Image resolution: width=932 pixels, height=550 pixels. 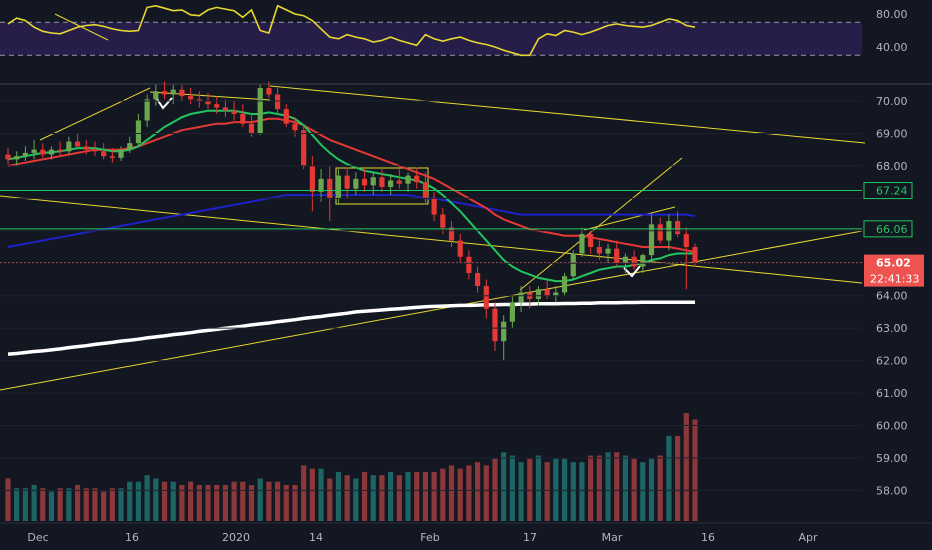 What do you see at coordinates (892, 296) in the screenshot?
I see `y-tick-label: 64.00` at bounding box center [892, 296].